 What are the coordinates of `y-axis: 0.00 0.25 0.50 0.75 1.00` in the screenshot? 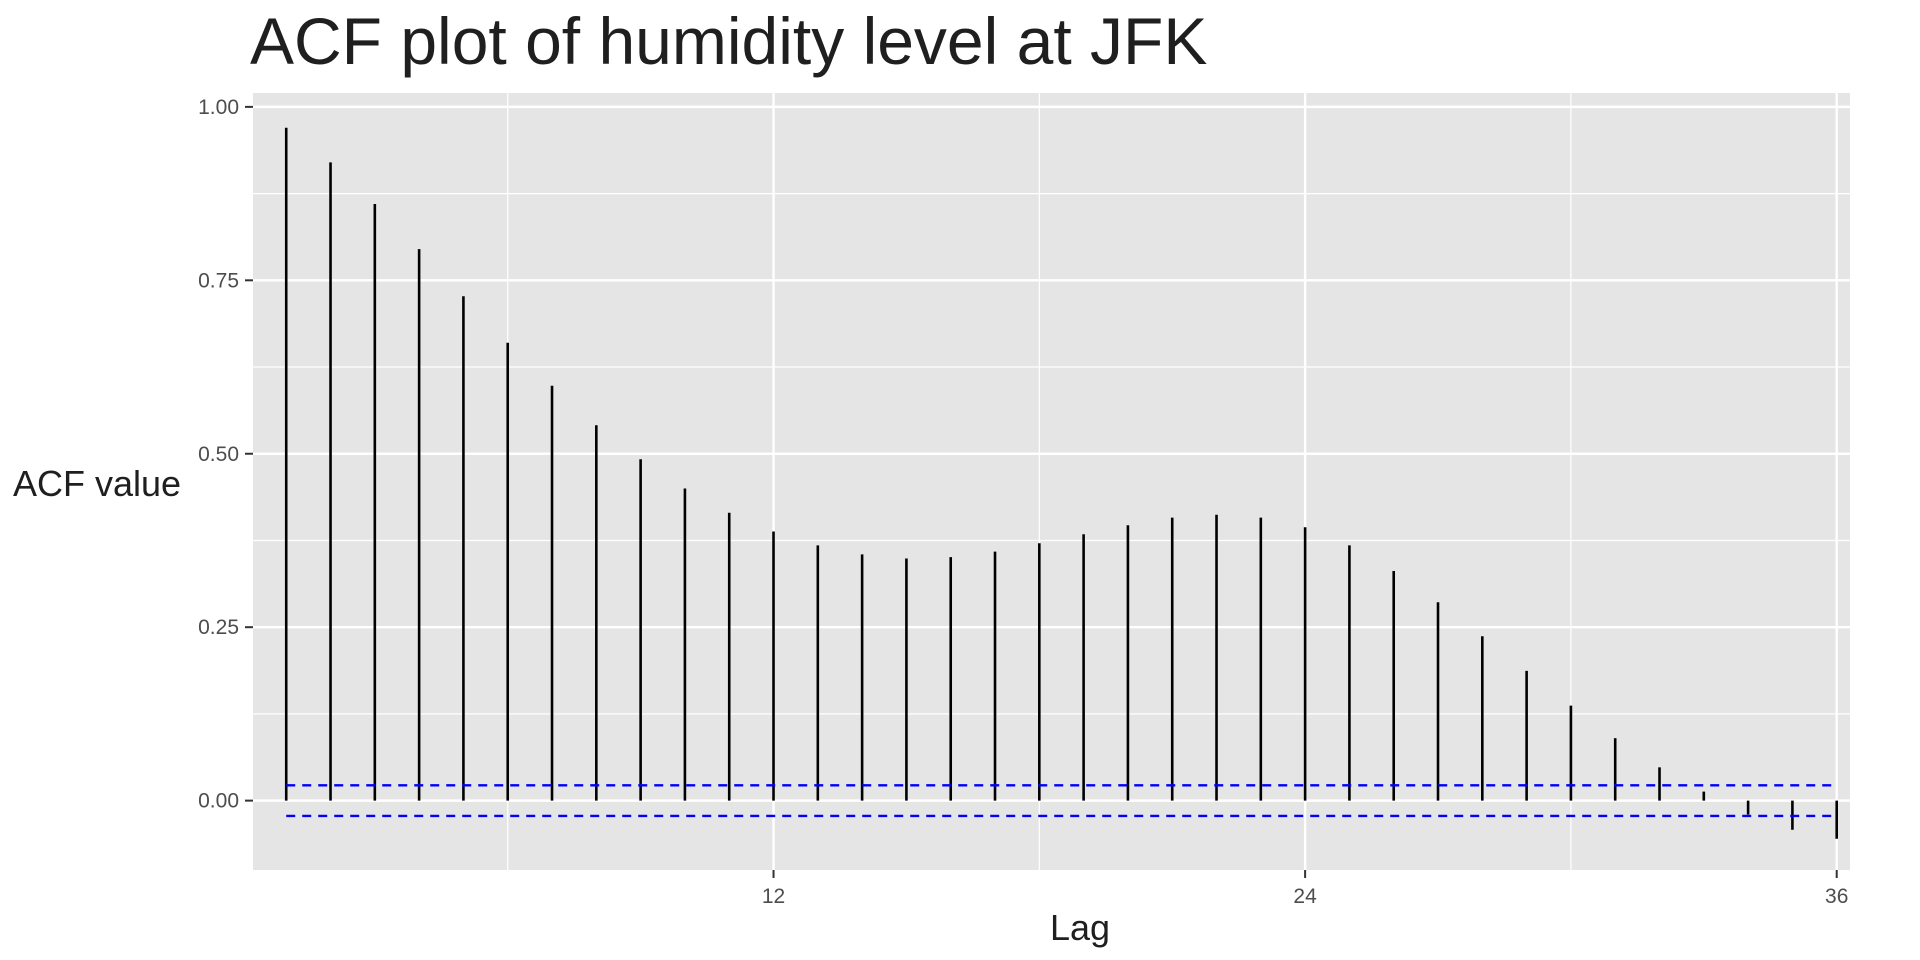 It's located at (225, 454).